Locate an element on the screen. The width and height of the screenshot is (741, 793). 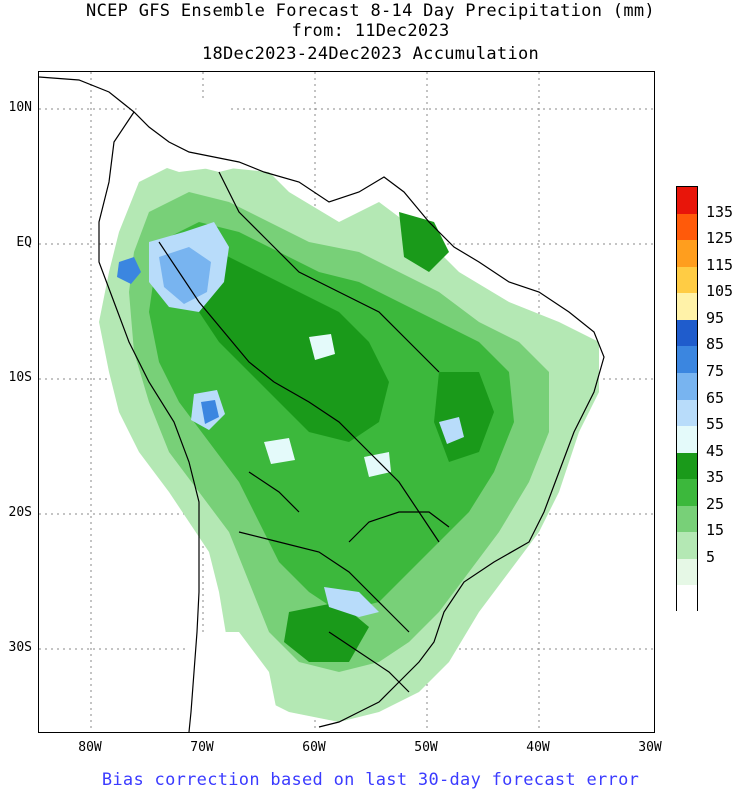
lon-label-40w: 40W is located at coordinates (538, 747).